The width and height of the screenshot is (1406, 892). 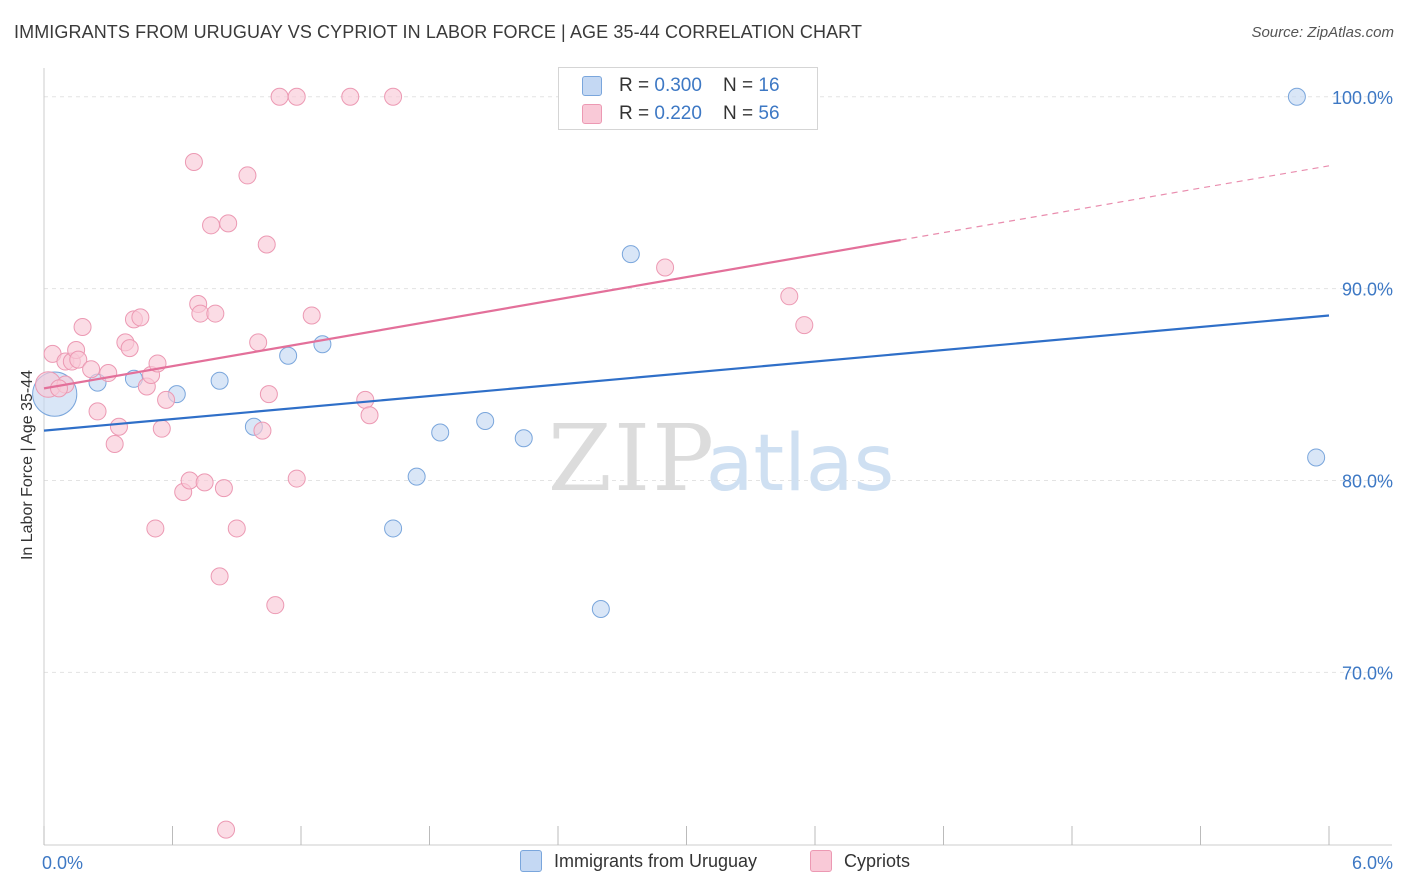 I want to click on y-axis-label: In Labor Force | Age 35-44, so click(x=27, y=465).